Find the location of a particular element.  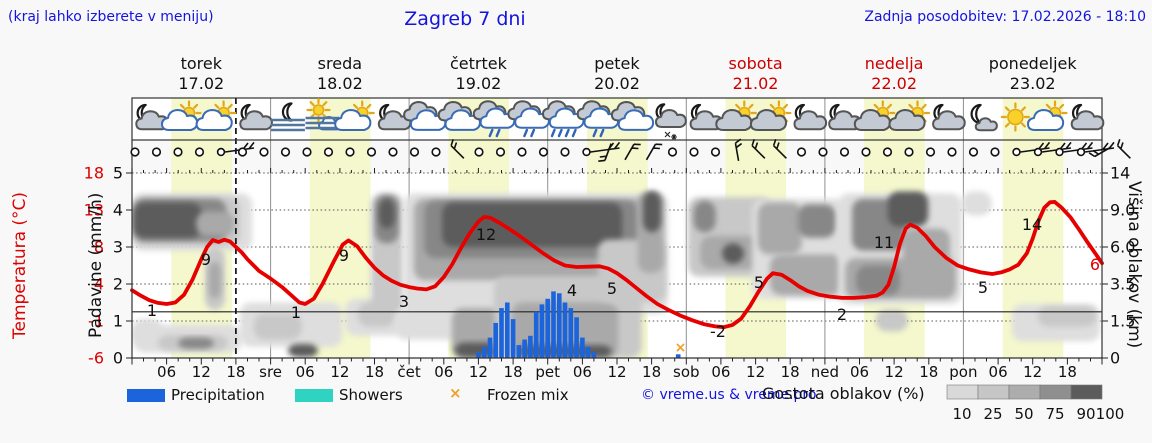

day-header-nedelja: nedelja 22.02 is located at coordinates (894, 74).